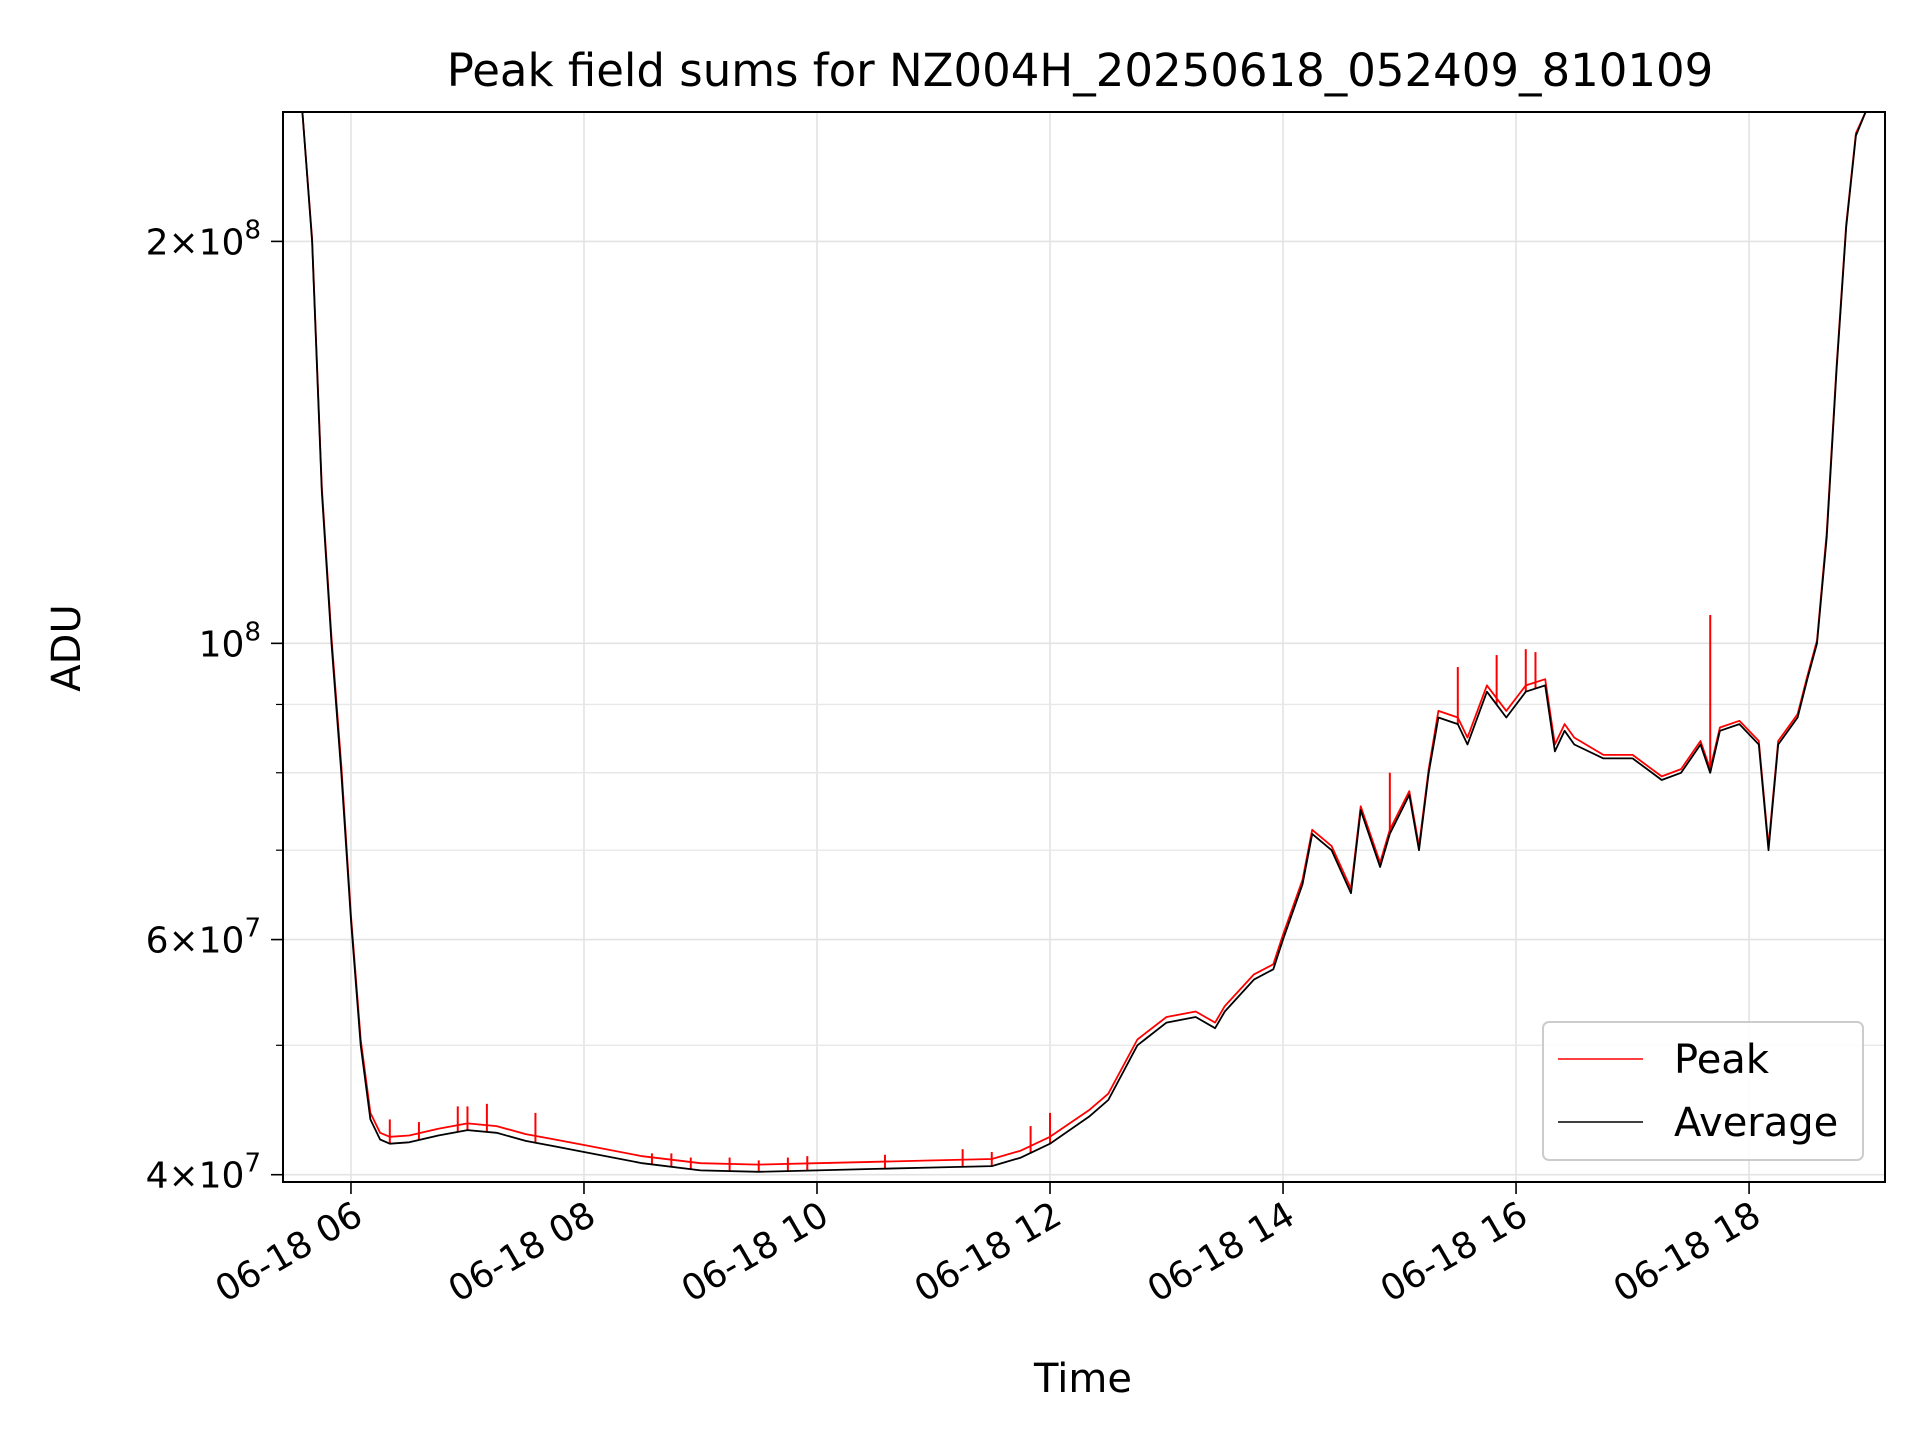  Describe the element at coordinates (230, 641) in the screenshot. I see `y-tick-label: 108` at that location.